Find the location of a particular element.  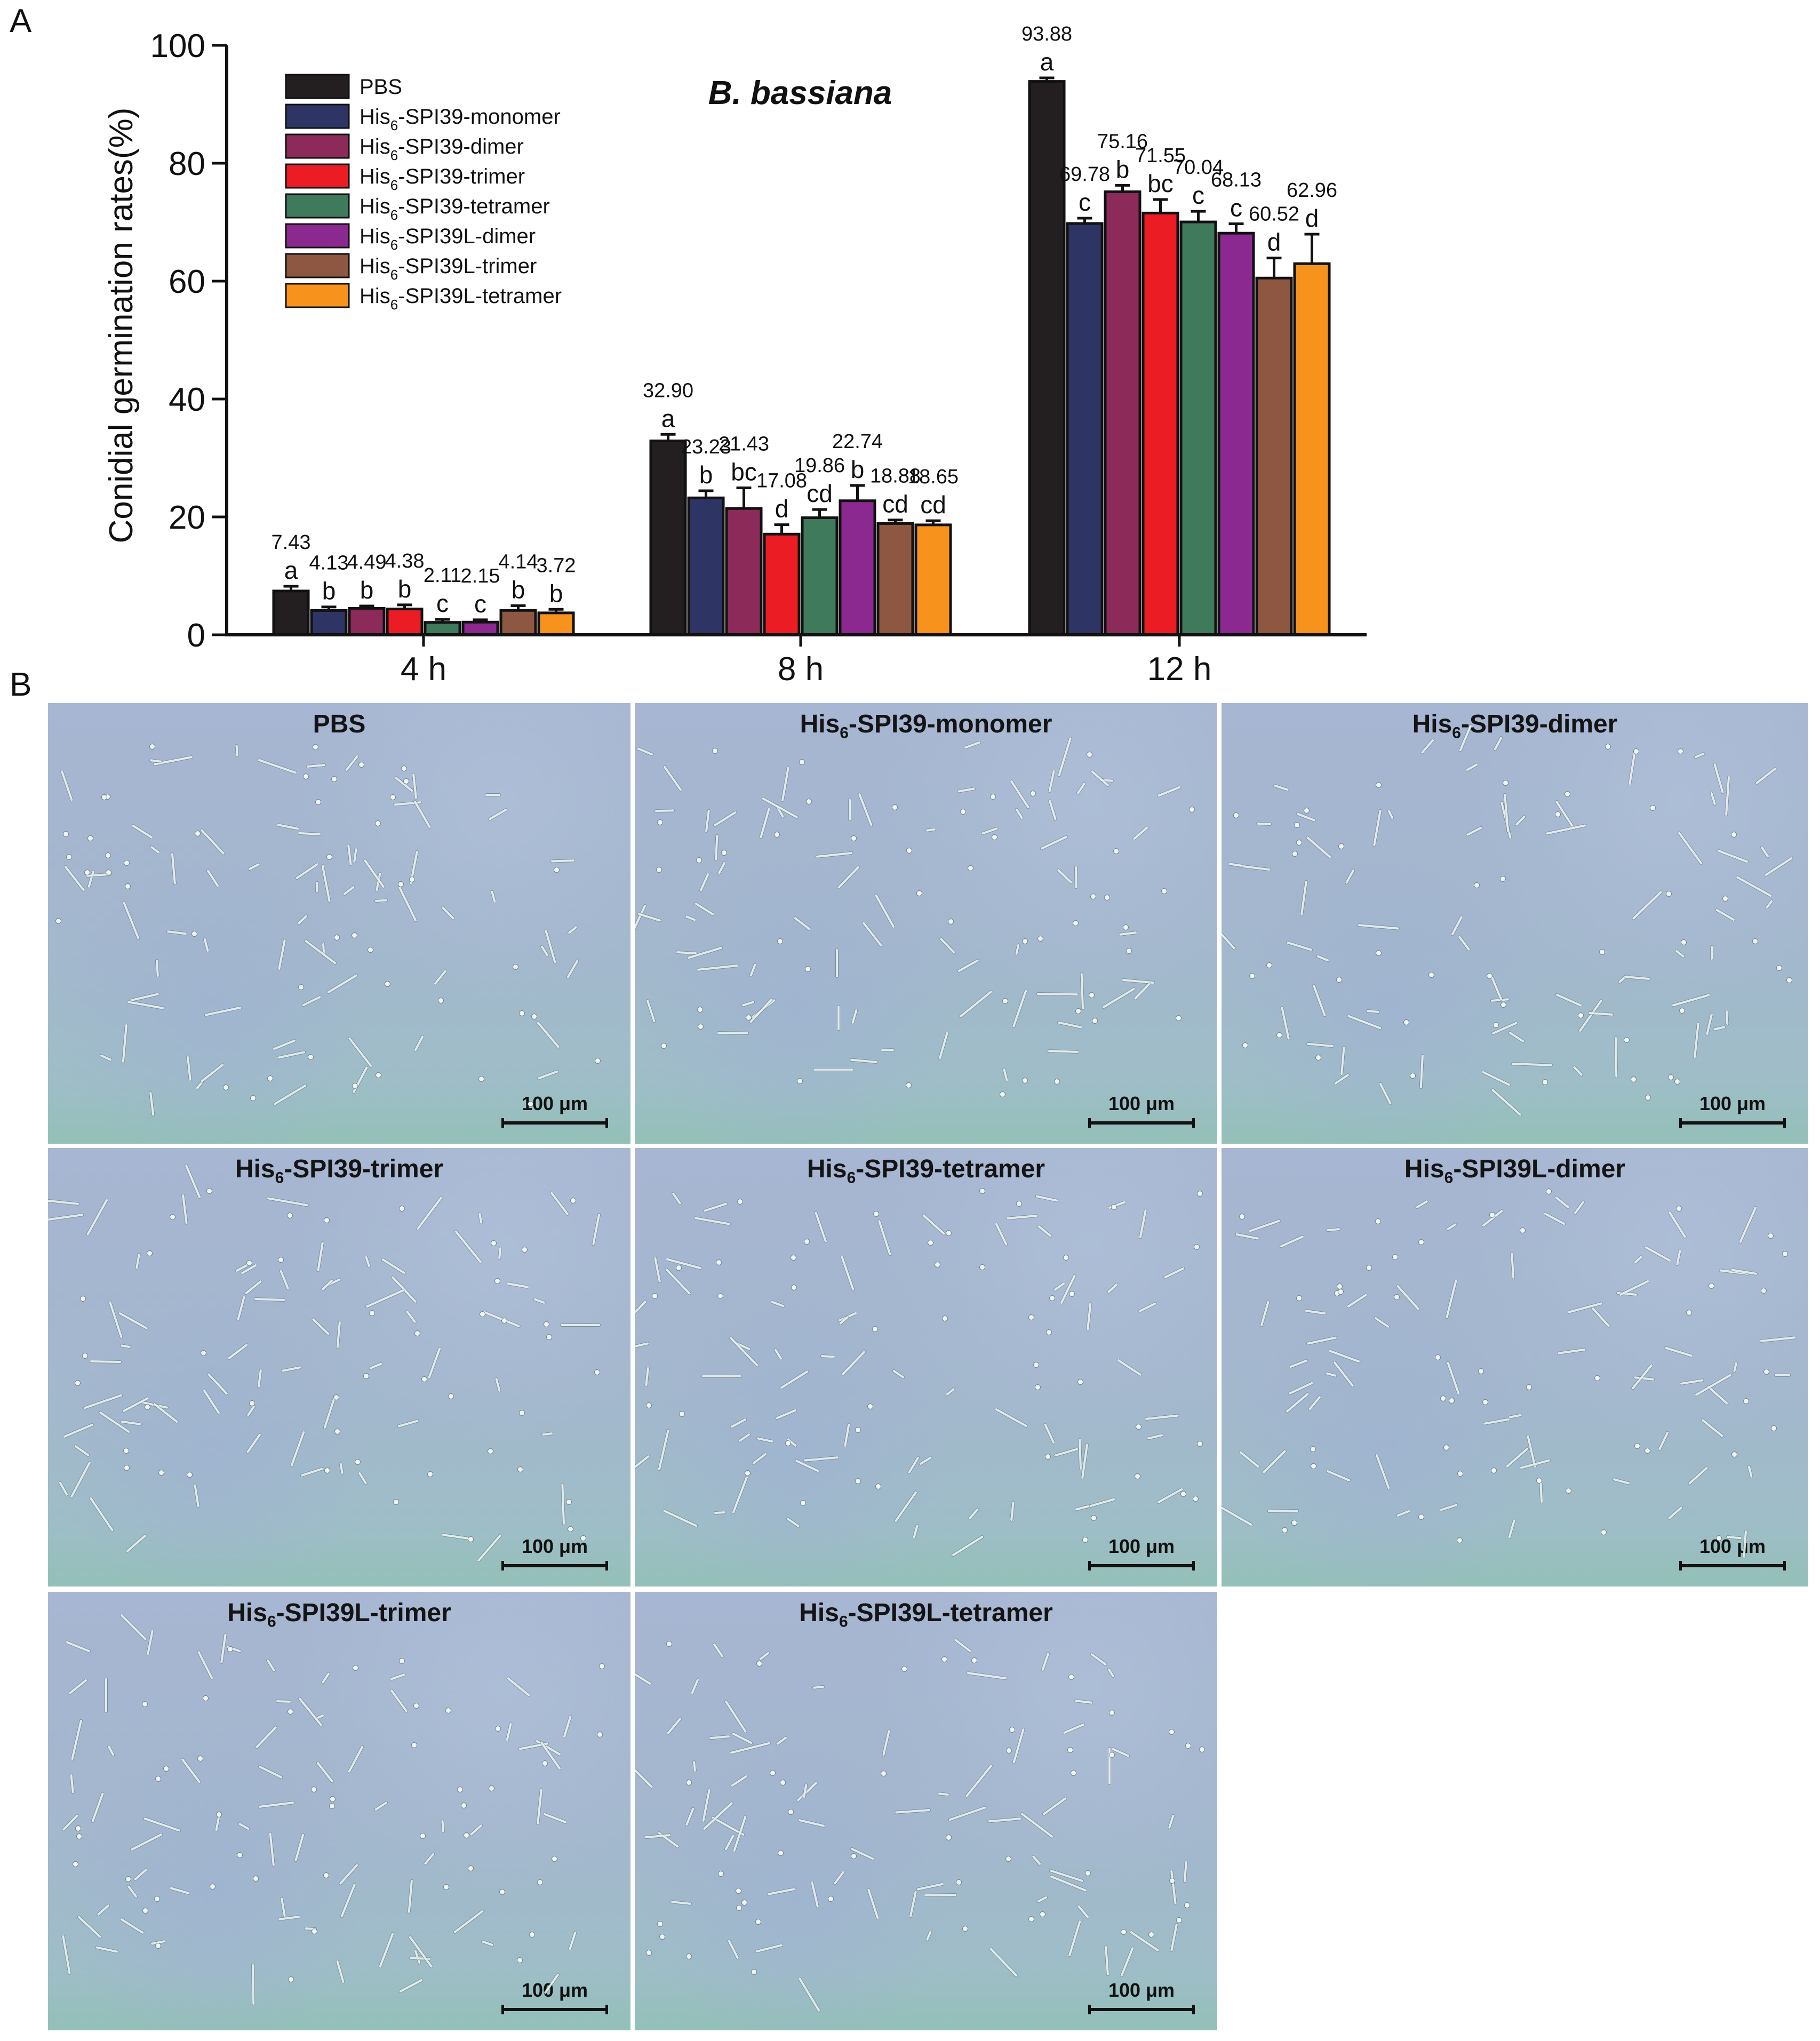

data-label: 17.08 is located at coordinates (781, 481).